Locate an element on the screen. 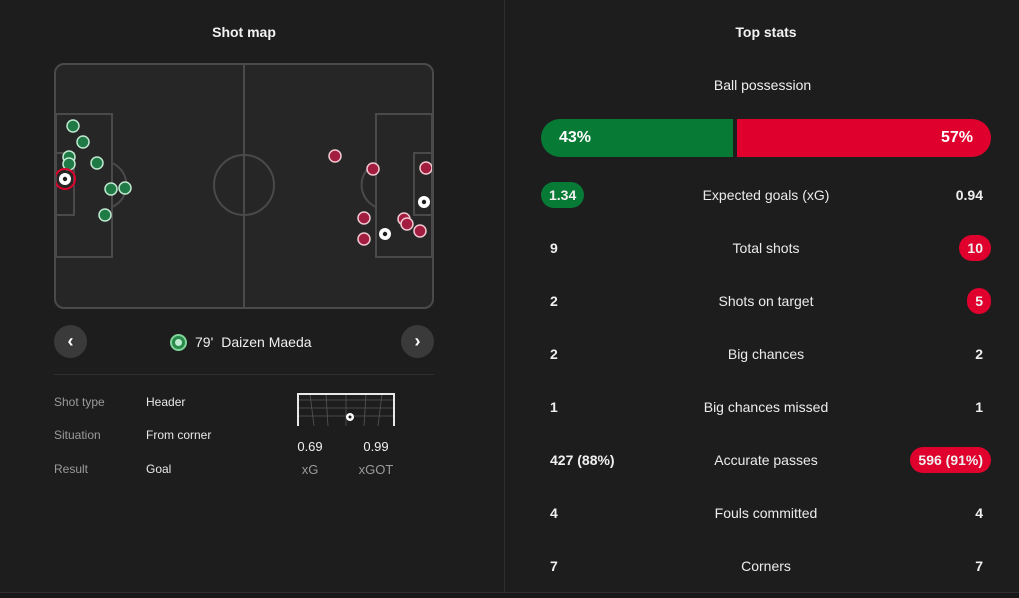 This screenshot has height=598, width=1019. stat-row: 427 (88%) Accurate passes 596 (91%) is located at coordinates (766, 460).